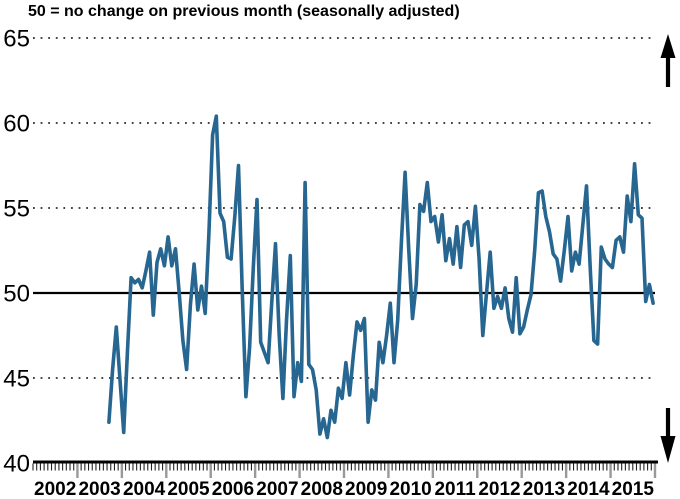 Image resolution: width=680 pixels, height=499 pixels. Describe the element at coordinates (633, 489) in the screenshot. I see `year-label-2015: 2015` at that location.